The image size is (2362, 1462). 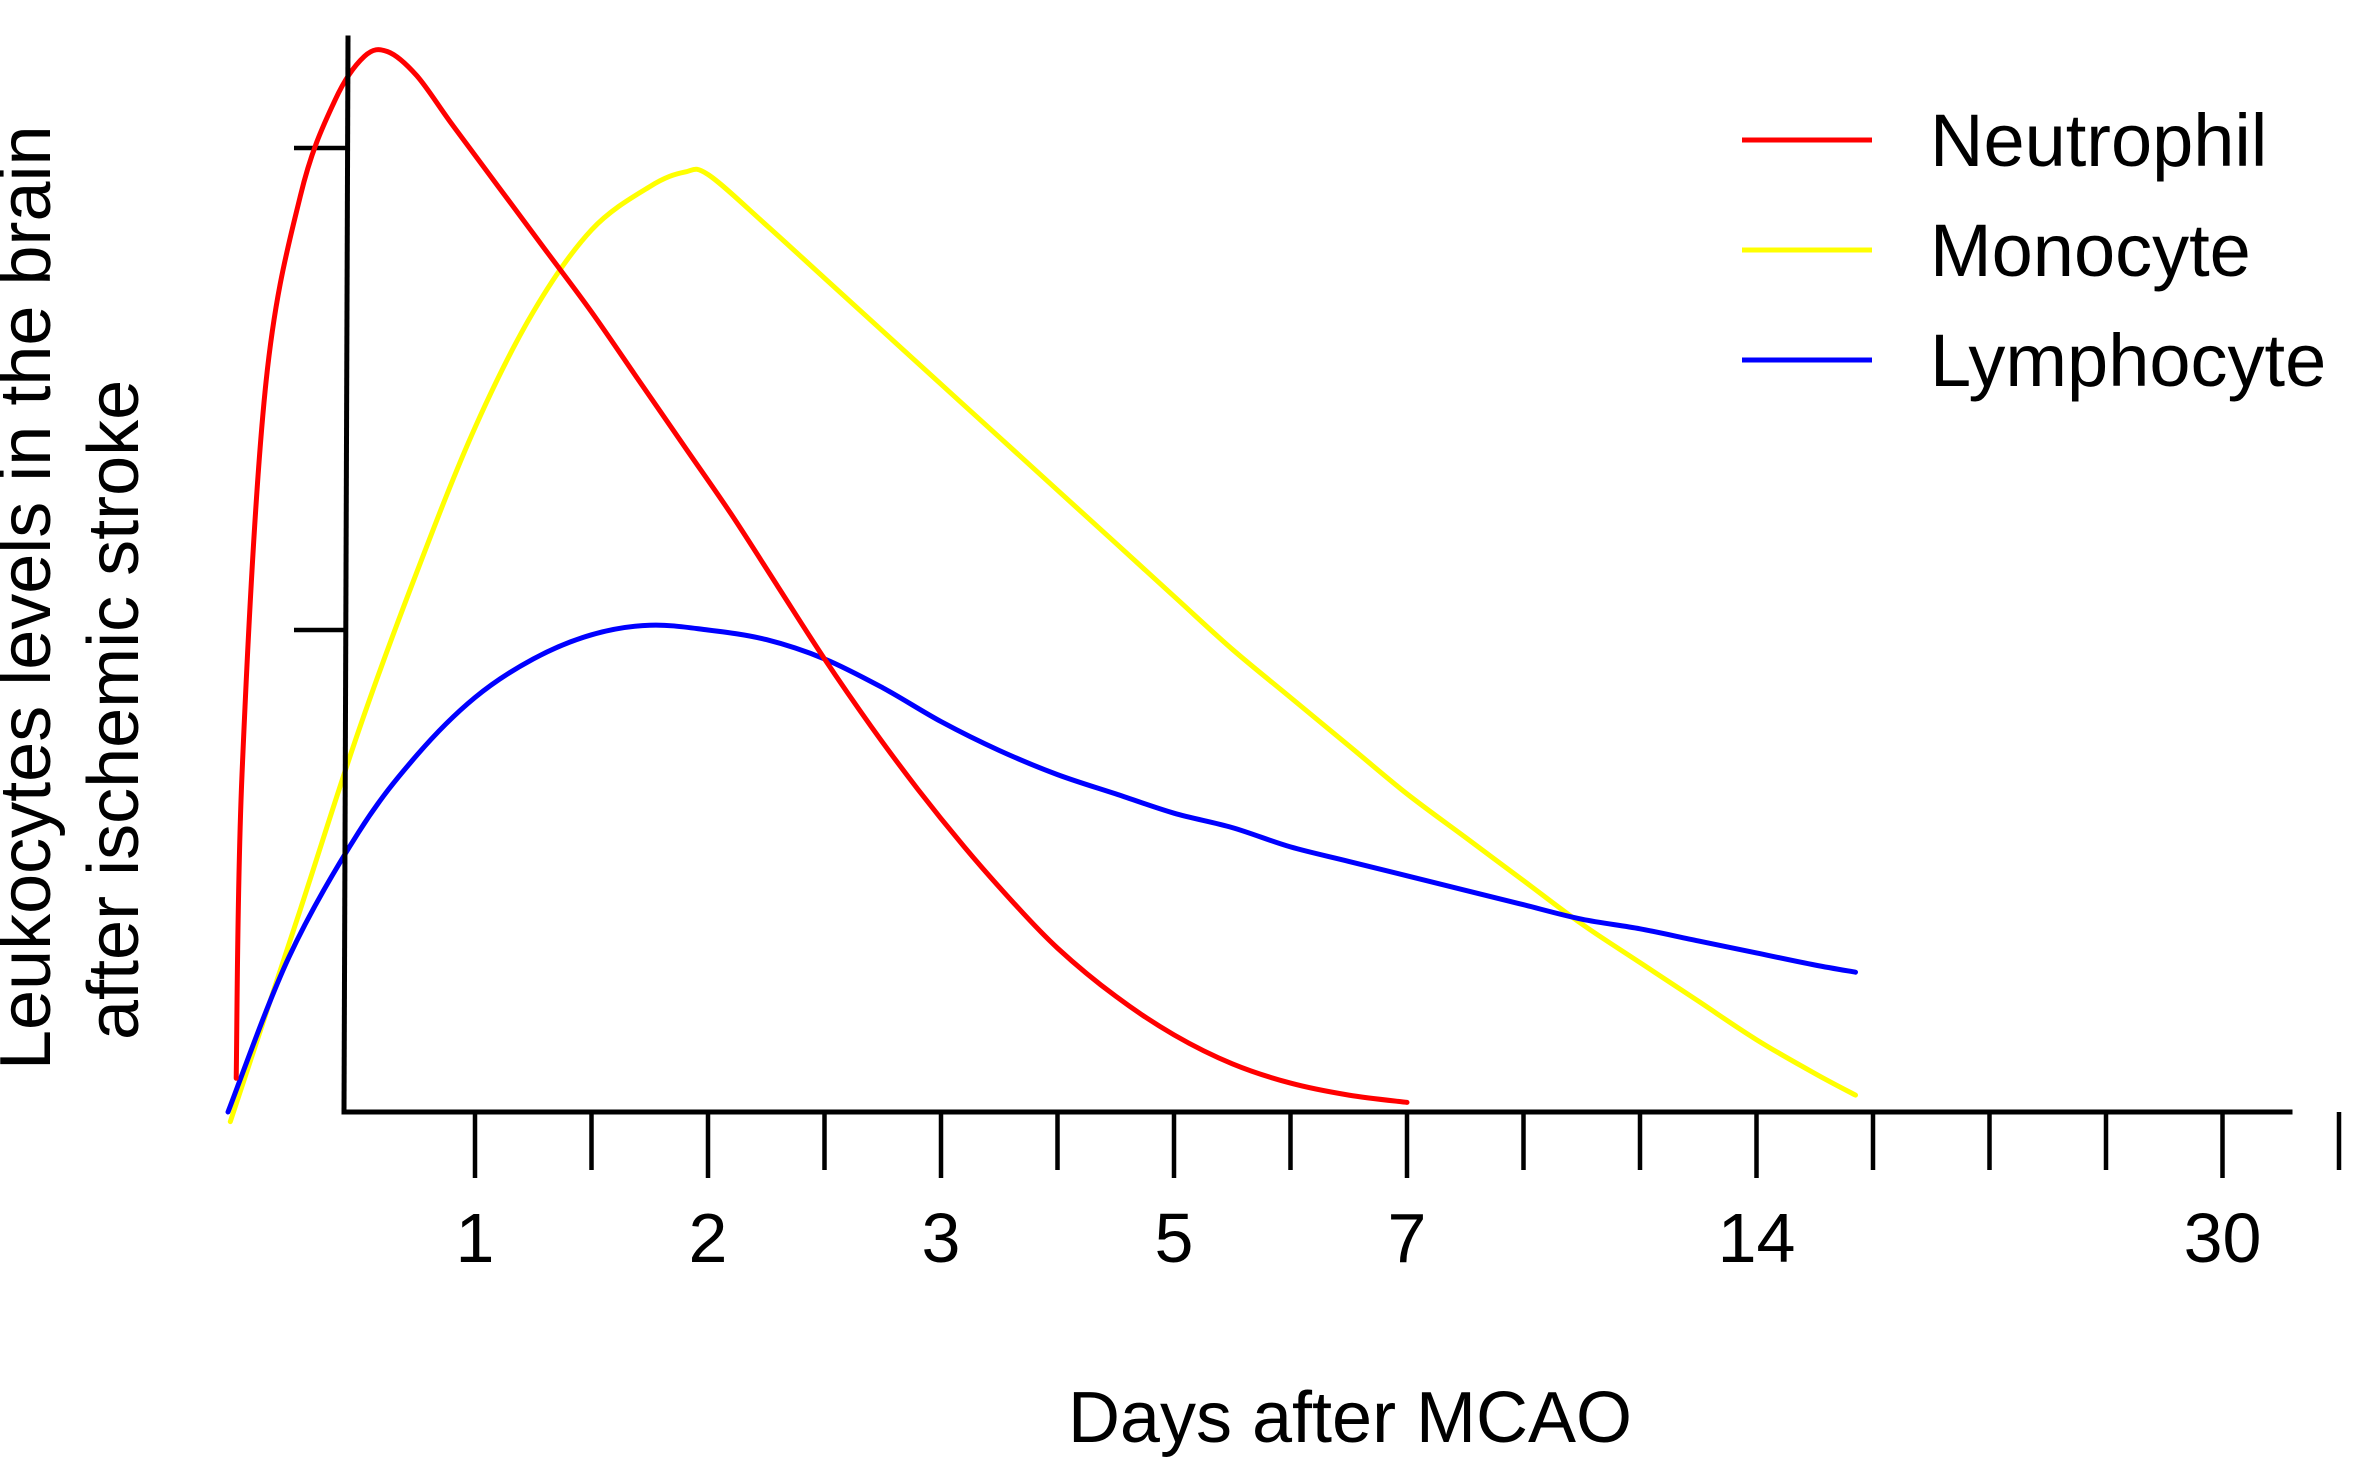 I want to click on y-axis, so click(x=346, y=575).